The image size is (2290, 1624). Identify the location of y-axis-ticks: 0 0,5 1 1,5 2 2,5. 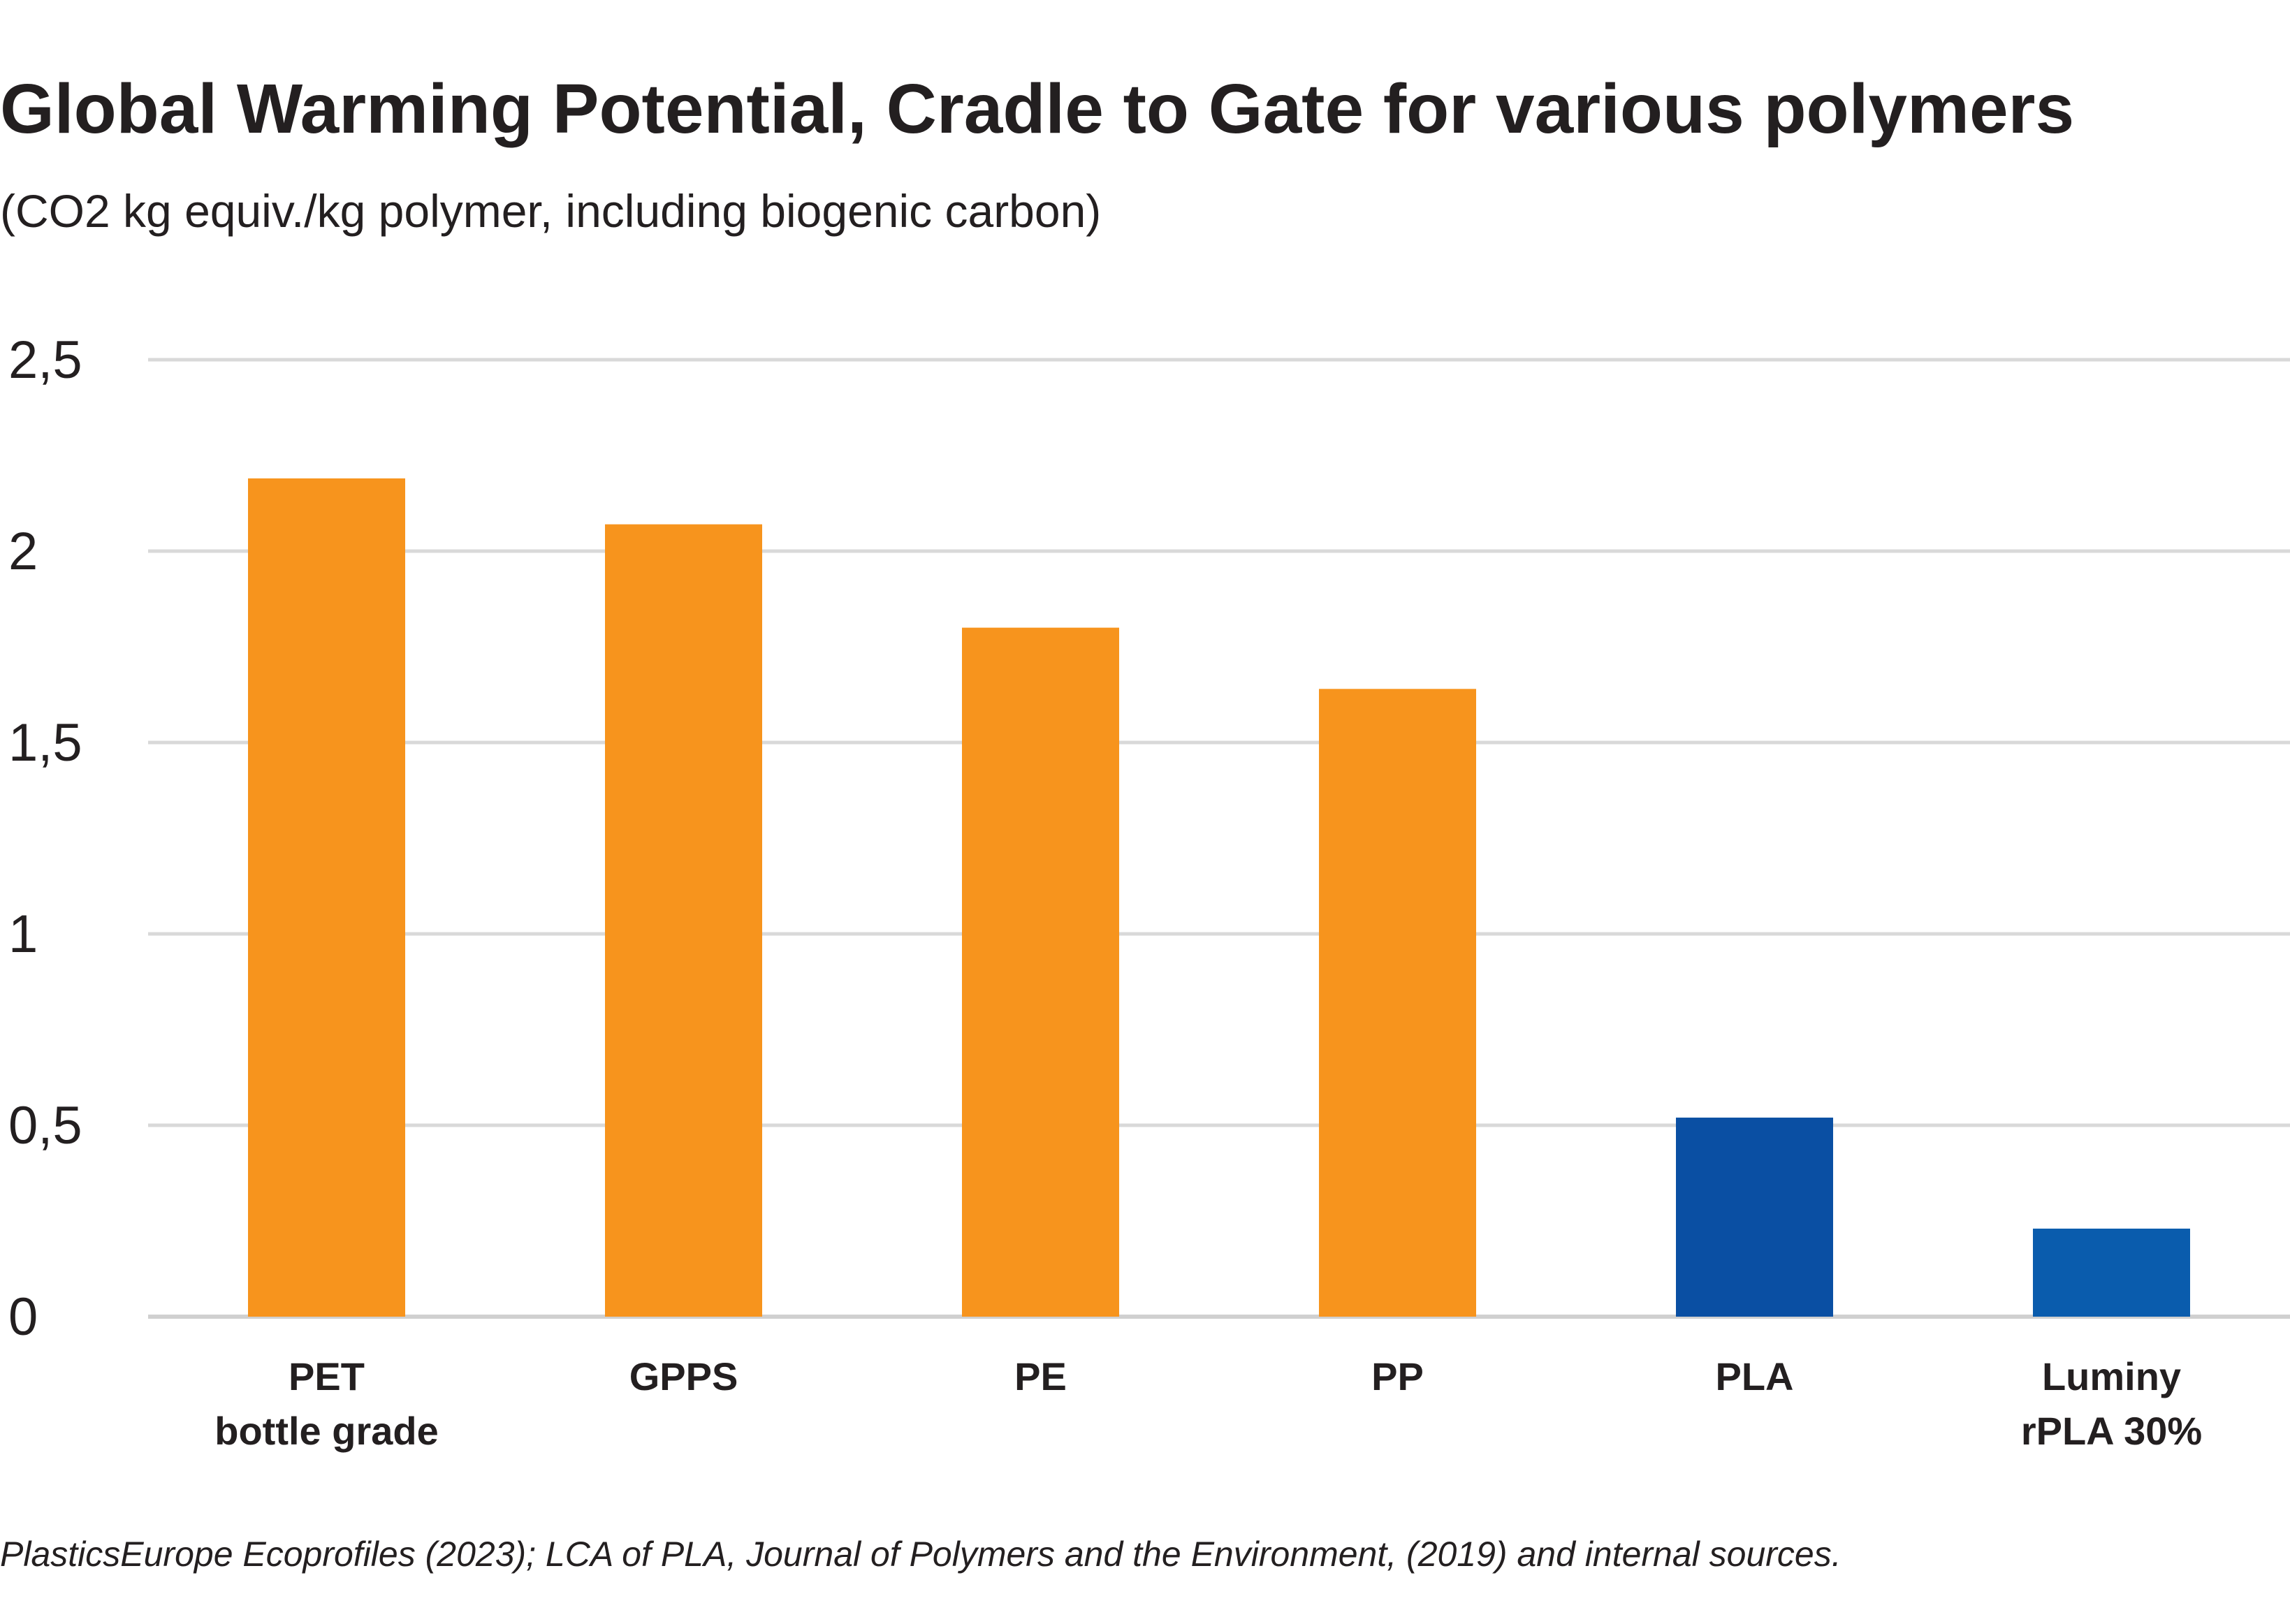
(45, 839).